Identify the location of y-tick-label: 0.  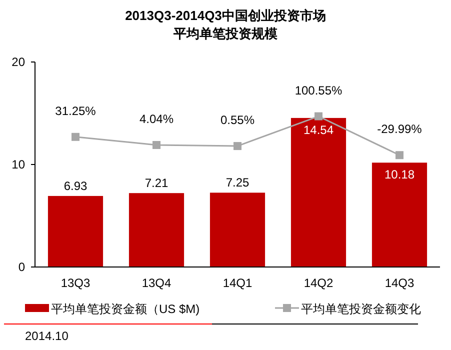
(22, 267).